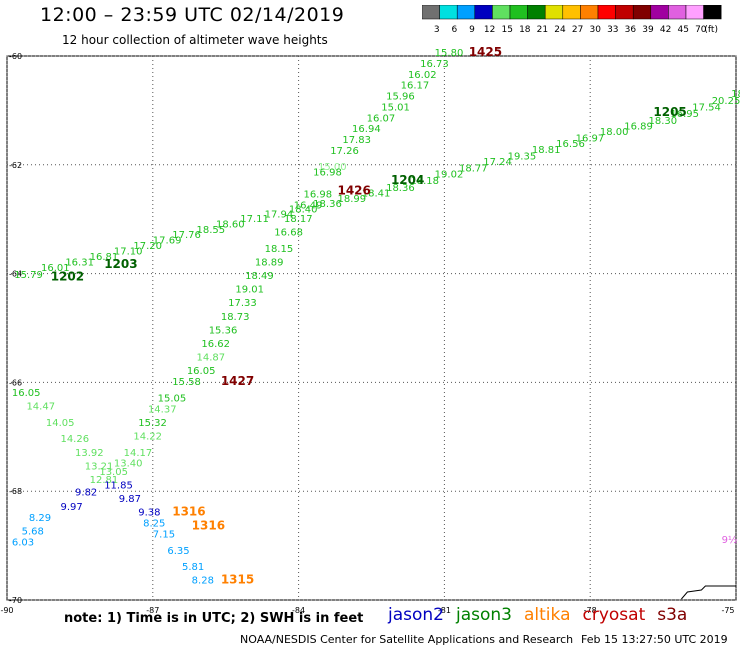  I want to click on wave-height-label: 6.03, so click(23, 543).